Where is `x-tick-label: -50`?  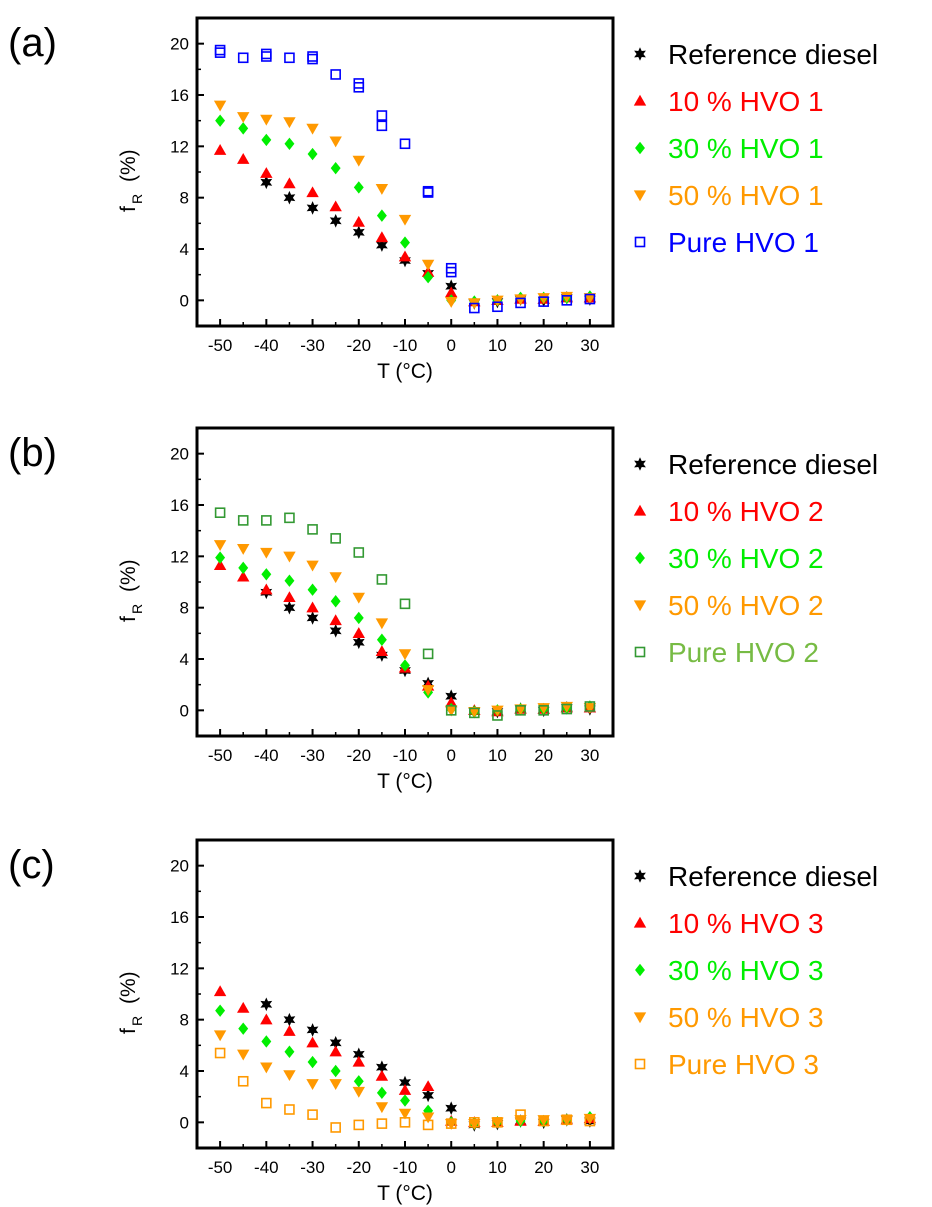
x-tick-label: -50 is located at coordinates (220, 345).